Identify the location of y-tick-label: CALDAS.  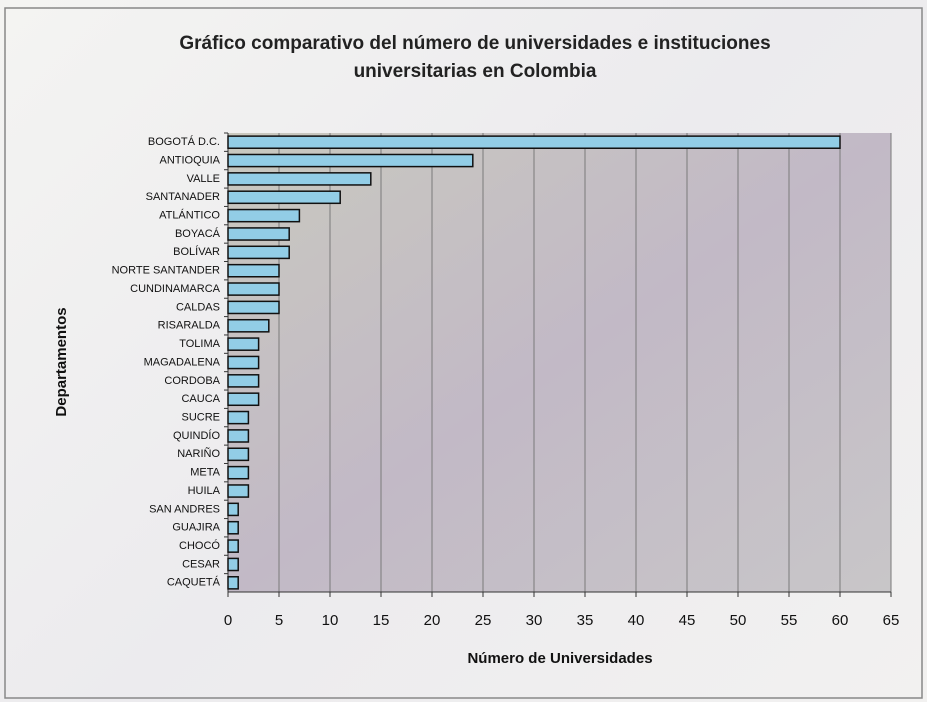
(198, 307).